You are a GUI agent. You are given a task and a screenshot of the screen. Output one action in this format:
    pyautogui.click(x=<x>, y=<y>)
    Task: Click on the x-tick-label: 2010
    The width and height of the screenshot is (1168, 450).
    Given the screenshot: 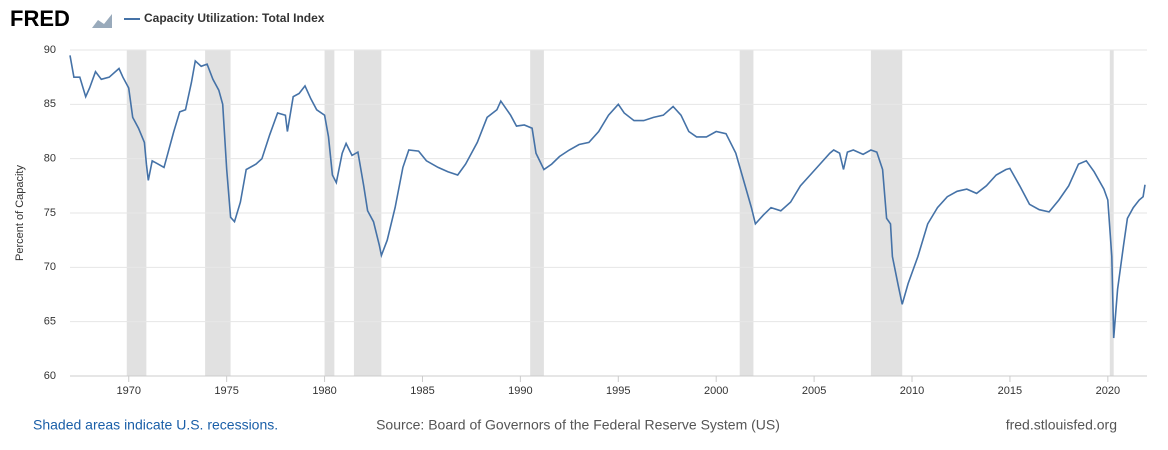 What is the action you would take?
    pyautogui.click(x=912, y=391)
    